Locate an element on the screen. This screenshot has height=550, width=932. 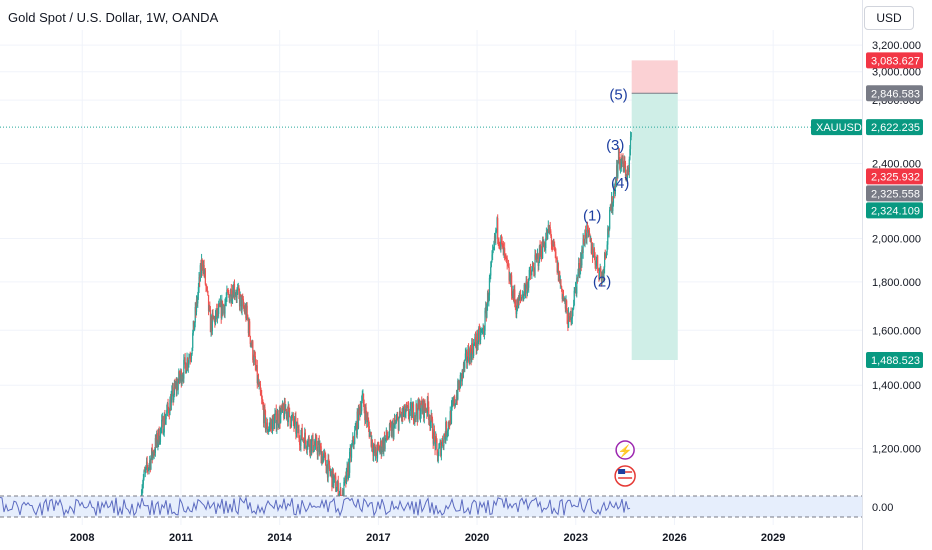
x-tick-label: 2011 is located at coordinates (181, 538).